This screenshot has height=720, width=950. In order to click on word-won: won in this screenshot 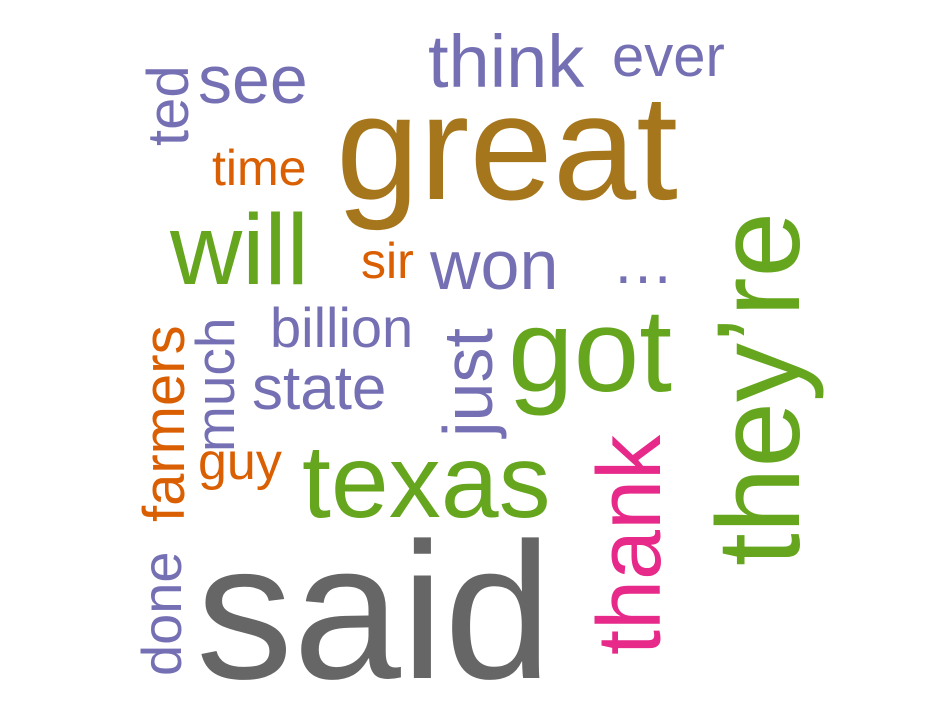, I will do `click(494, 265)`.